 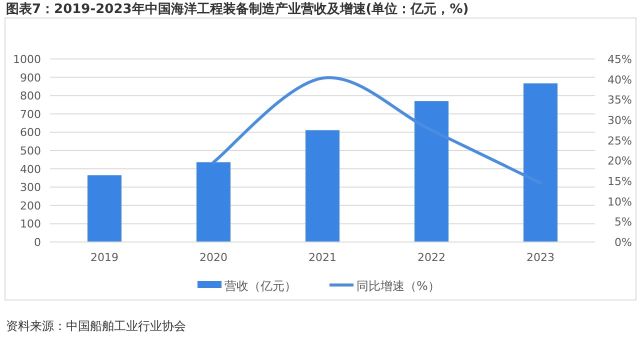 I want to click on y-tick-label: 300, so click(x=30, y=187).